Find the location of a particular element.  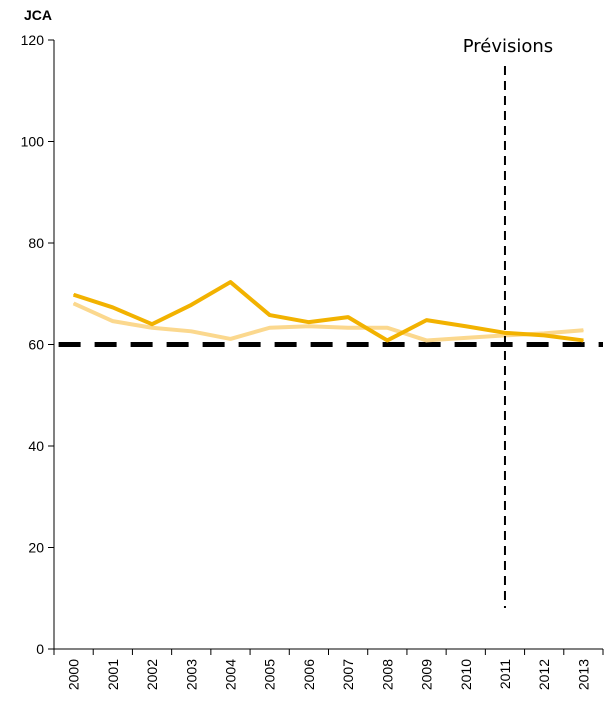

y-axis-label: JCA is located at coordinates (38, 15).